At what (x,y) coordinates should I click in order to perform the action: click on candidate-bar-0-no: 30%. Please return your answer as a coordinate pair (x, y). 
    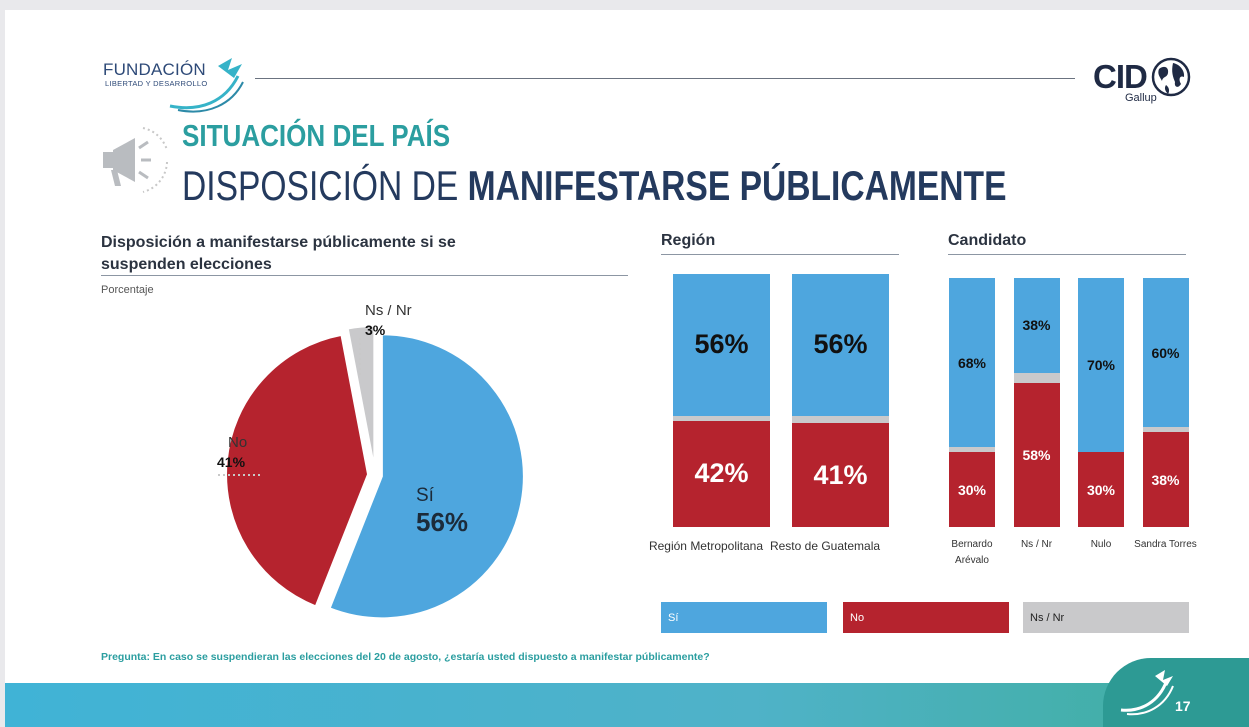
    Looking at the image, I should click on (972, 489).